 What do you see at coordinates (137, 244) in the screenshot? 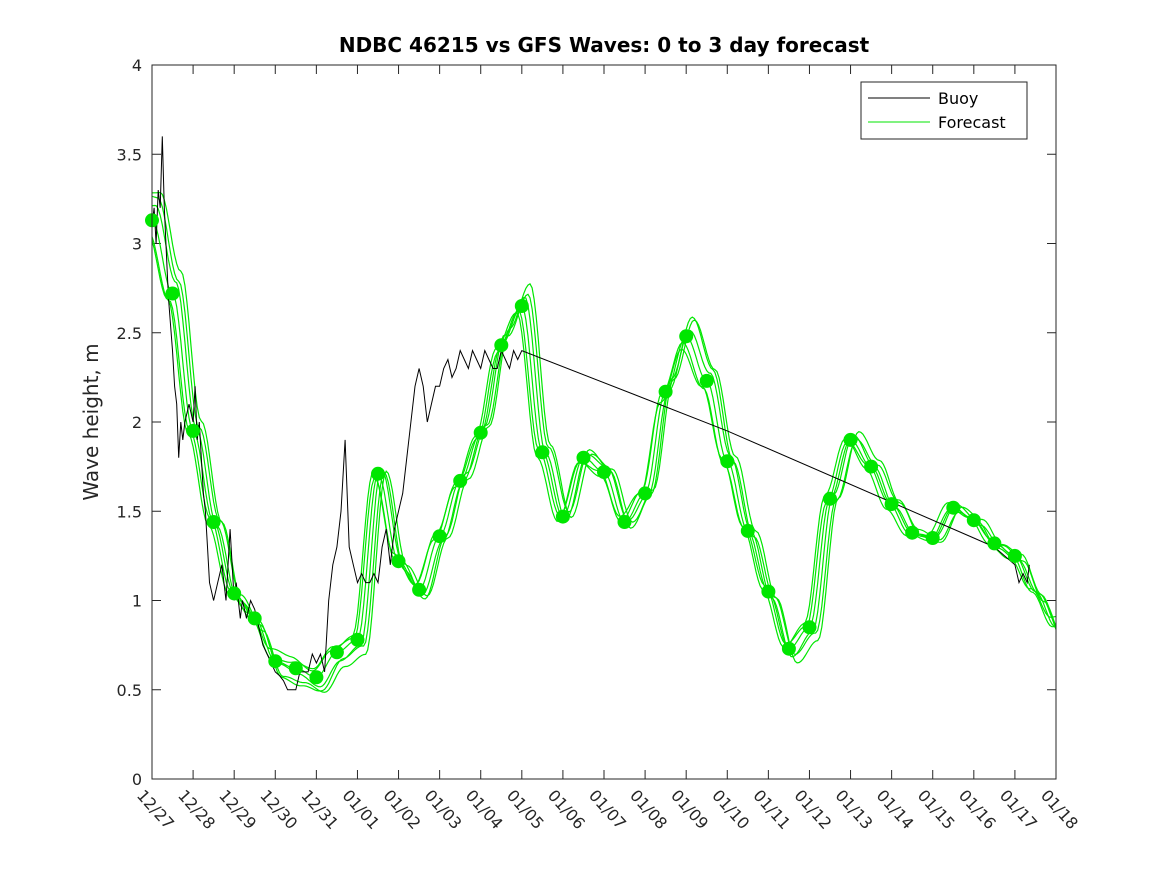
I see `y-tick-label: 3` at bounding box center [137, 244].